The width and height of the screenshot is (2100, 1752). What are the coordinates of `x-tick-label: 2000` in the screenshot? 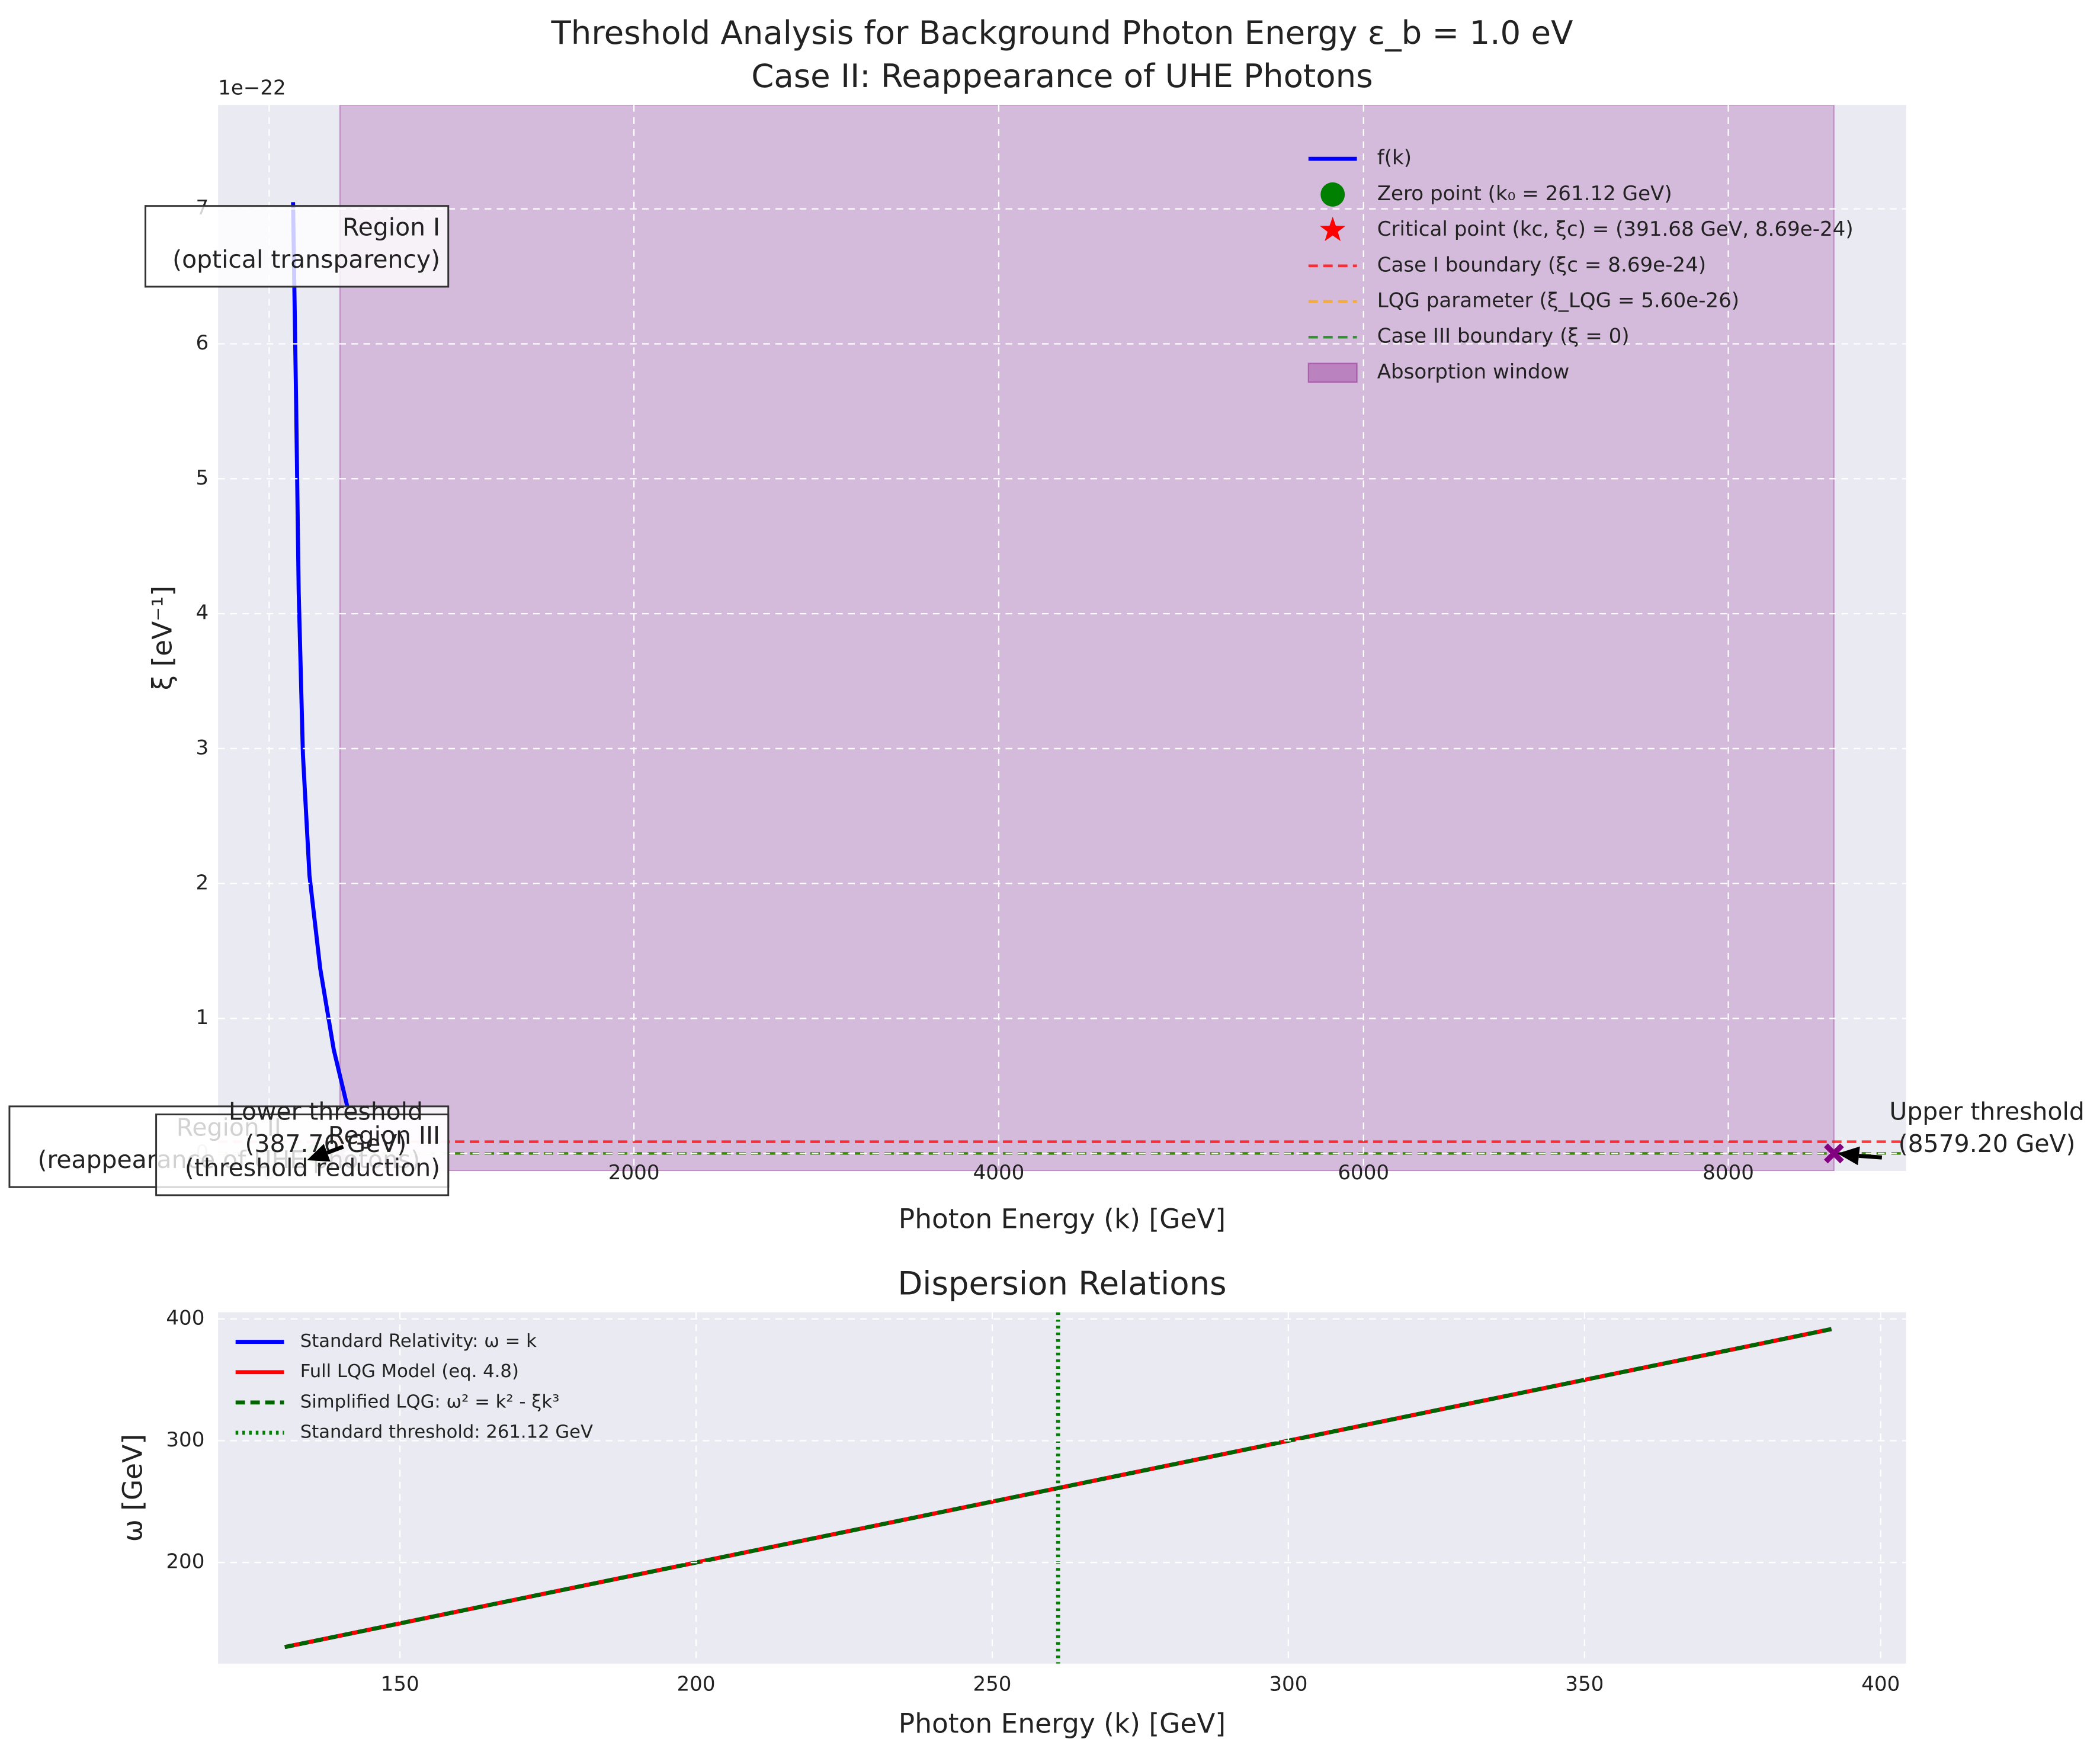 It's located at (634, 1173).